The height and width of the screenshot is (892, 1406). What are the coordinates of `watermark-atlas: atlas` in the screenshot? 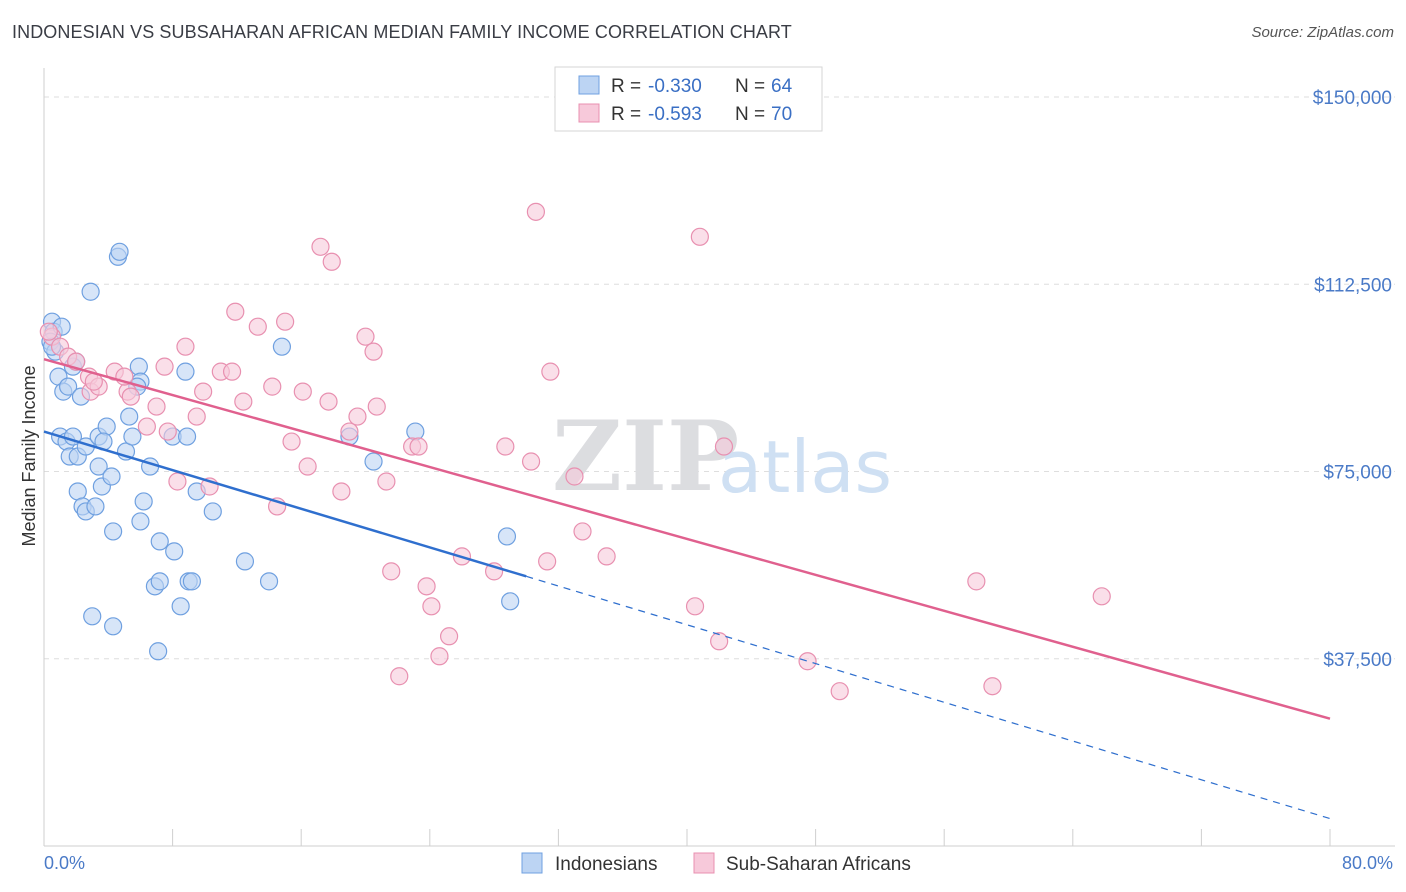 It's located at (805, 467).